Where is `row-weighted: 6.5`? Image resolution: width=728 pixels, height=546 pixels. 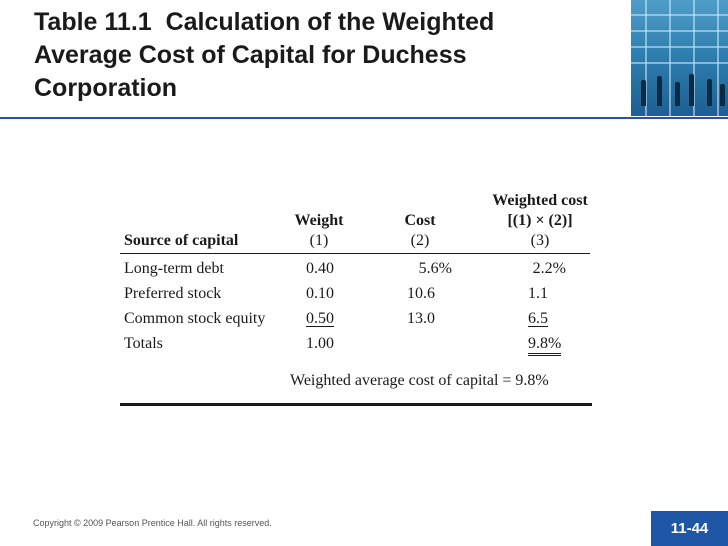 row-weighted: 6.5 is located at coordinates (538, 318).